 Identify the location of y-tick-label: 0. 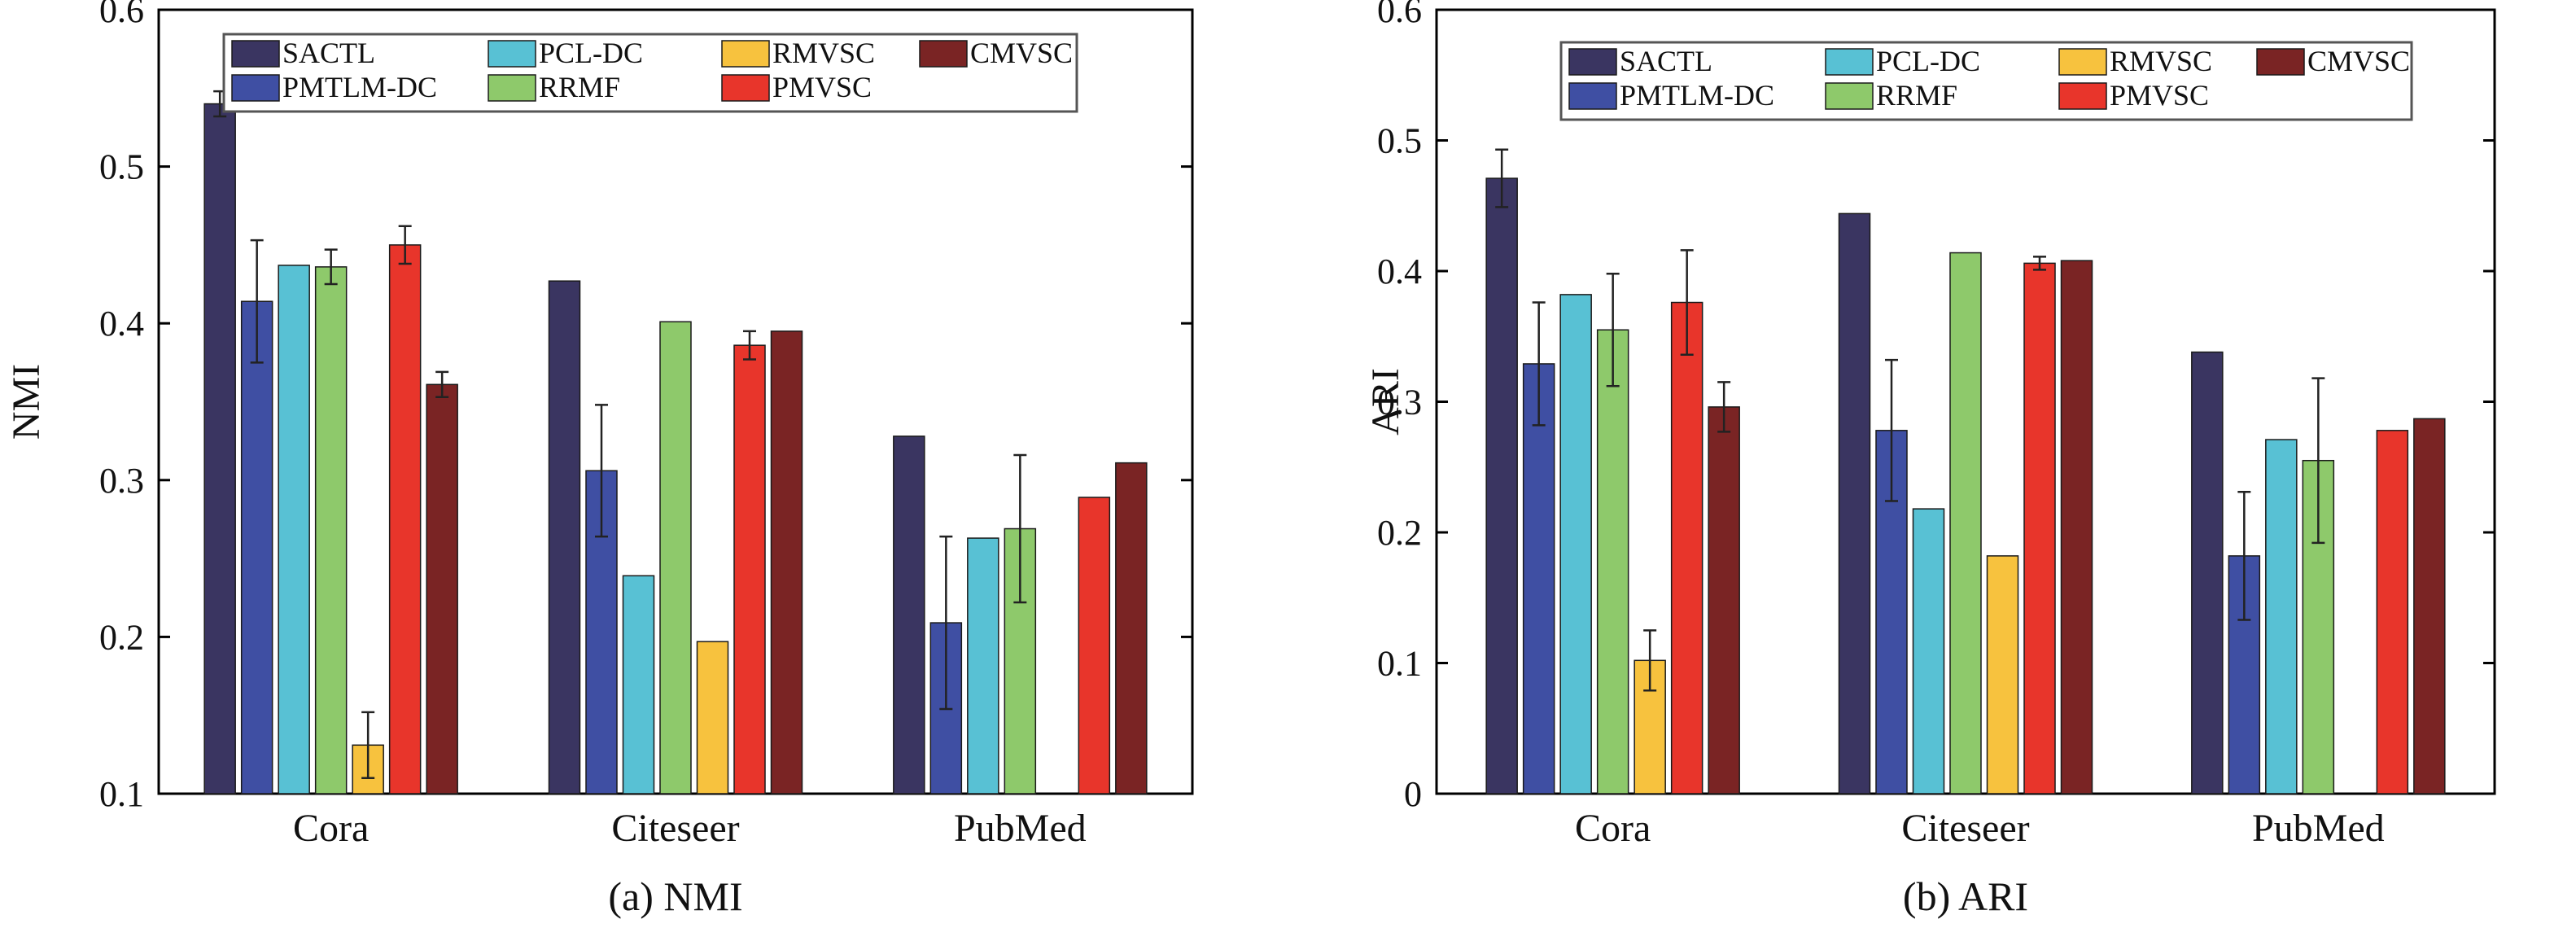
(1413, 794).